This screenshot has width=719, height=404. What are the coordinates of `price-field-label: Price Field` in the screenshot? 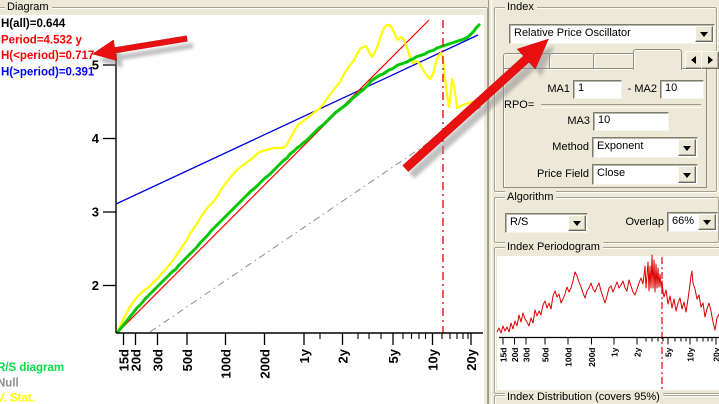 It's located at (563, 174).